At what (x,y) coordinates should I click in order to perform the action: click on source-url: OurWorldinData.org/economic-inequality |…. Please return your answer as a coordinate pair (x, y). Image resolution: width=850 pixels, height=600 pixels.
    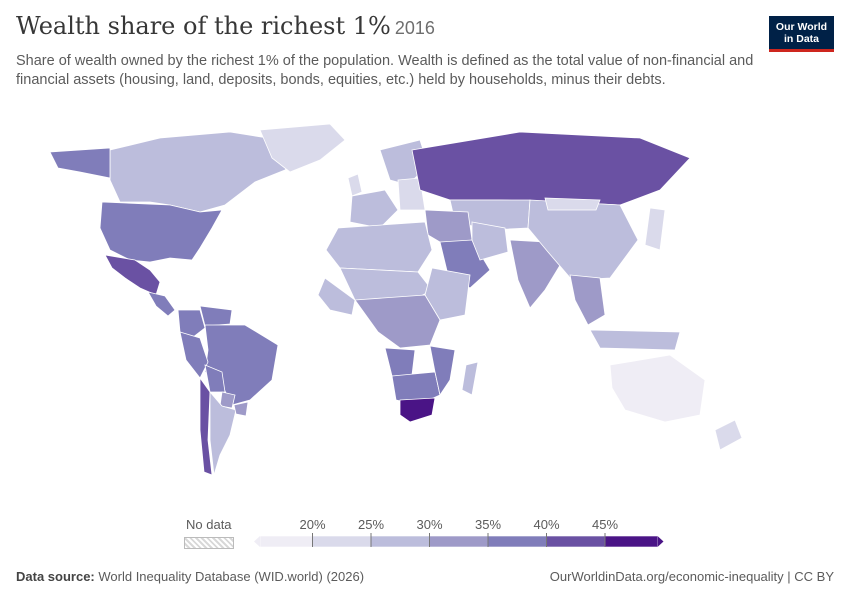
    Looking at the image, I should click on (691, 576).